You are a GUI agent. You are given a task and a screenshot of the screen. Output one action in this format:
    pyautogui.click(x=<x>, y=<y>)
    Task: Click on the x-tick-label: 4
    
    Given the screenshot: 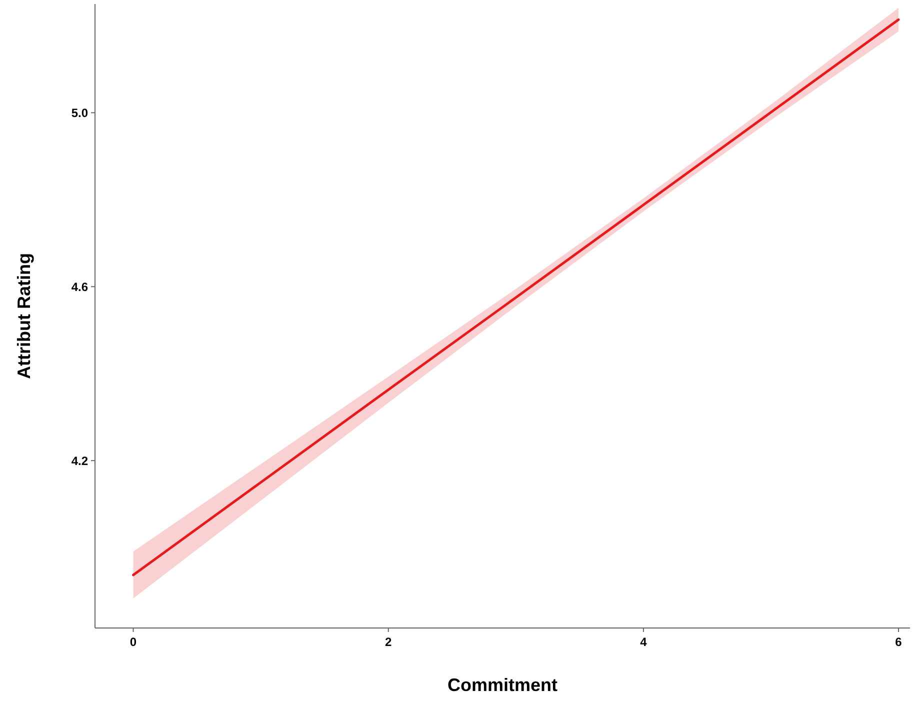 What is the action you would take?
    pyautogui.click(x=644, y=642)
    